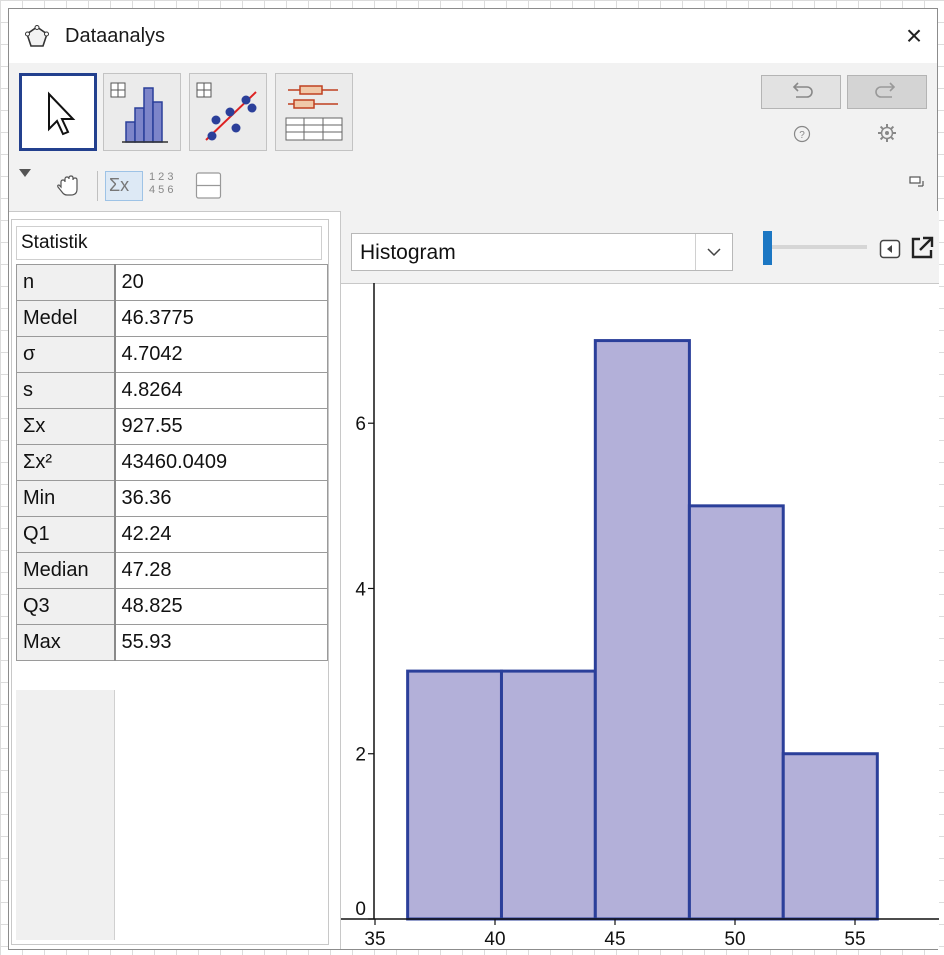 This screenshot has width=944, height=955. Describe the element at coordinates (887, 133) in the screenshot. I see `gear-icon` at that location.